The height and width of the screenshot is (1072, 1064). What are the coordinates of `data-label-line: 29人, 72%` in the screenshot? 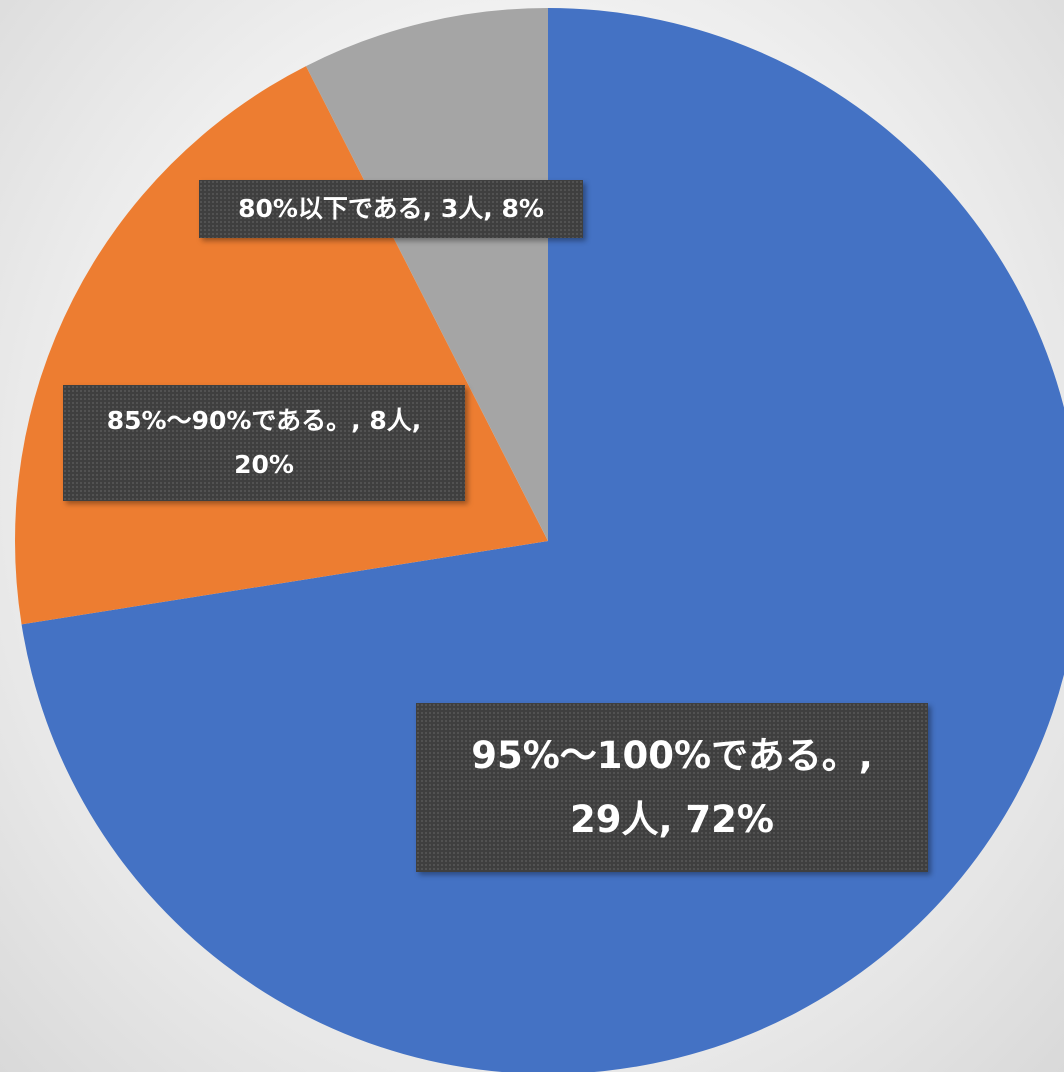 It's located at (672, 819).